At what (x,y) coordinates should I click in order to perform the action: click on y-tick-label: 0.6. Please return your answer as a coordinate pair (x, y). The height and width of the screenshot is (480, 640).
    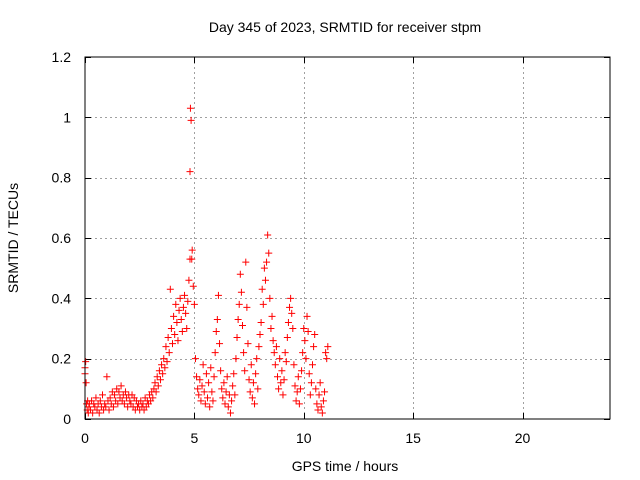
    Looking at the image, I should click on (62, 238).